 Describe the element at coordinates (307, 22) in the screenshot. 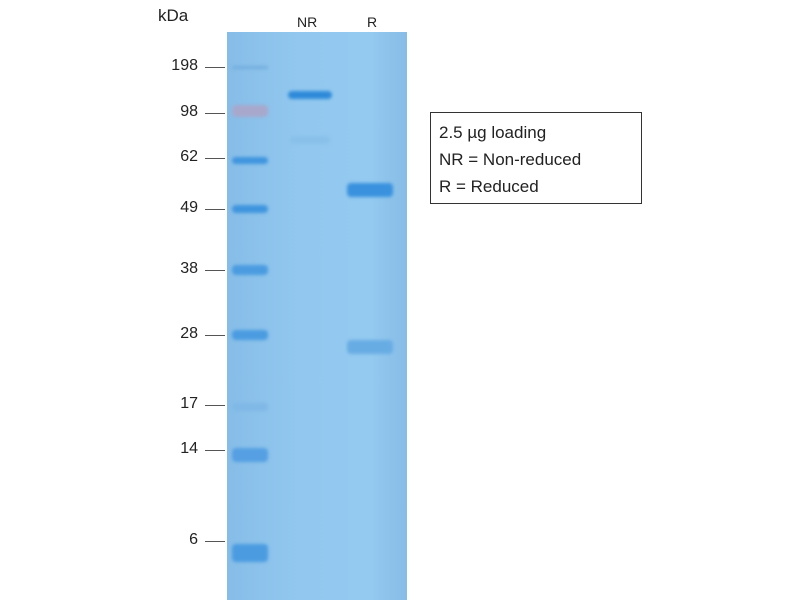

I see `lane-label-nr: NR` at that location.